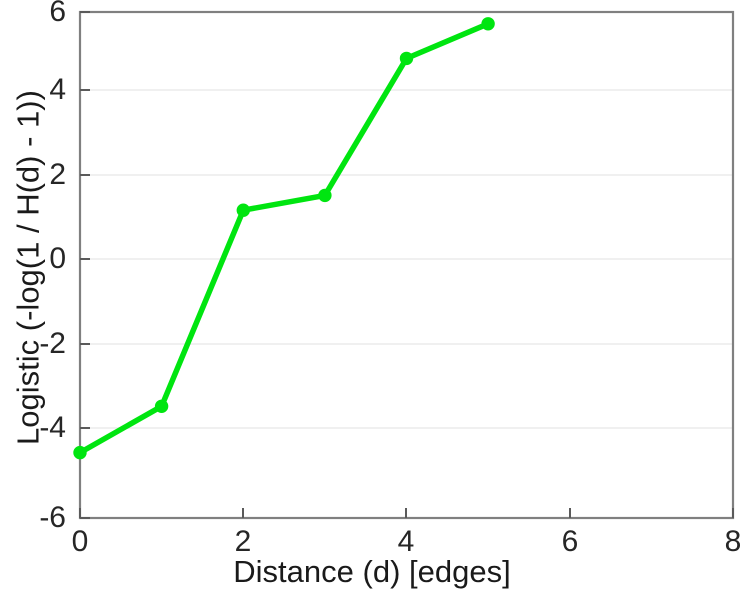  What do you see at coordinates (243, 541) in the screenshot?
I see `xtick-label-2: 2` at bounding box center [243, 541].